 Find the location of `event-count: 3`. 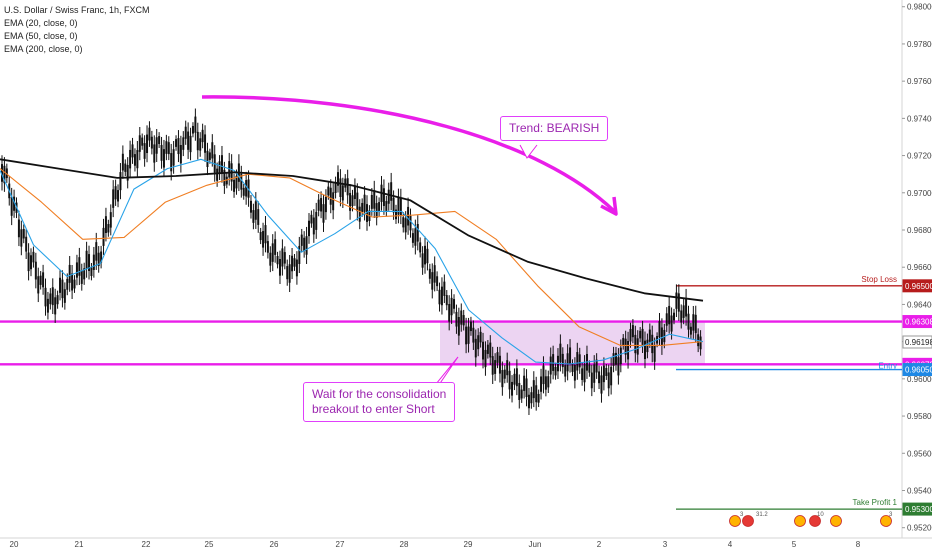

event-count: 3 is located at coordinates (742, 515).